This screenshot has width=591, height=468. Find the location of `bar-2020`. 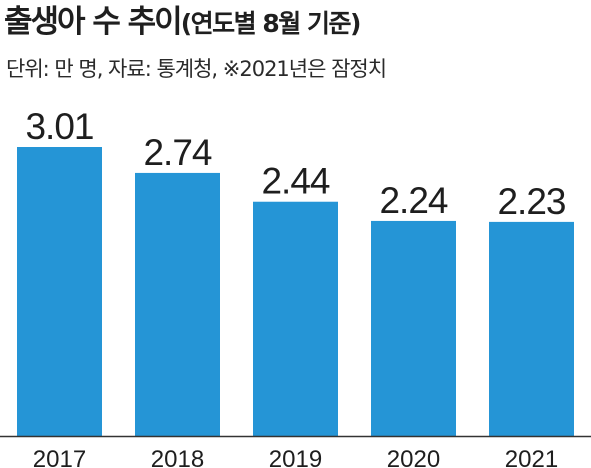

bar-2020 is located at coordinates (413, 328).